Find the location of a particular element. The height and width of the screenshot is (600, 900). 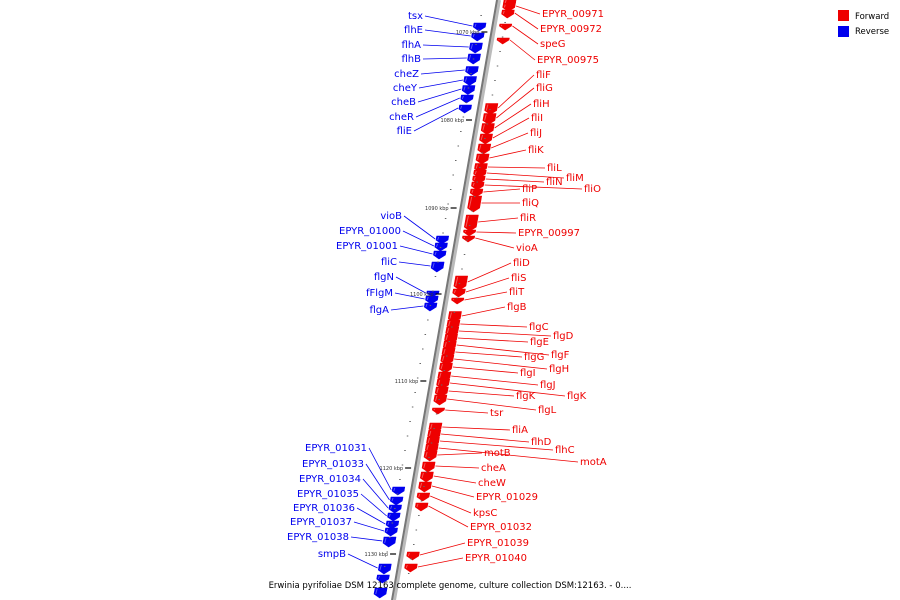

forward-gene-label: flgC is located at coordinates (539, 327).